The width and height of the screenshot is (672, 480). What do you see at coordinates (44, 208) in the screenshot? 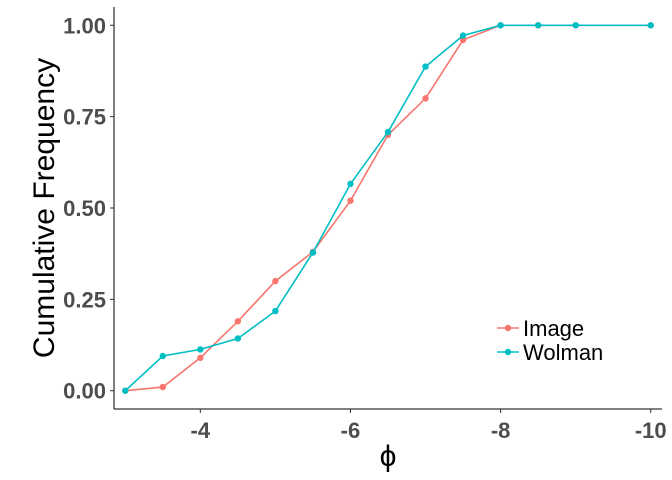
I see `y-axis-title: Cumulative Frequency` at bounding box center [44, 208].